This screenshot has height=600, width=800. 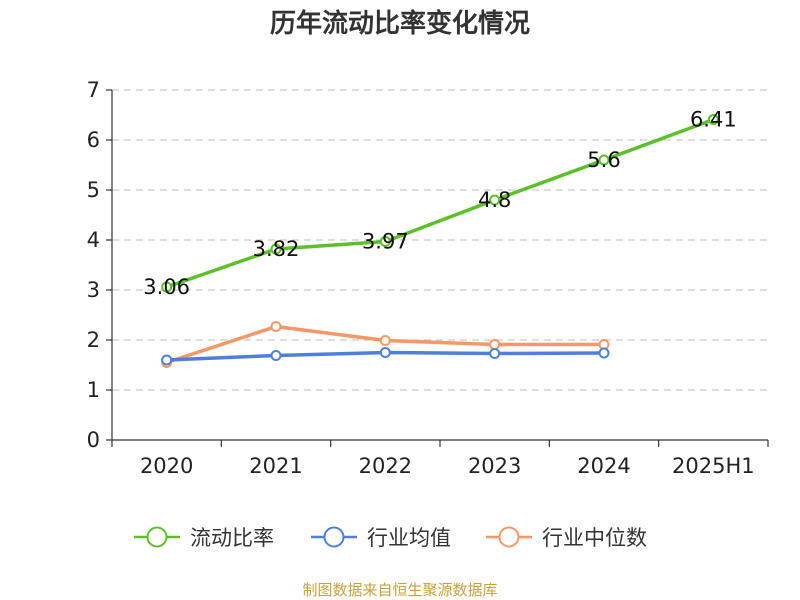 What do you see at coordinates (93, 340) in the screenshot?
I see `y-tick-label: 2` at bounding box center [93, 340].